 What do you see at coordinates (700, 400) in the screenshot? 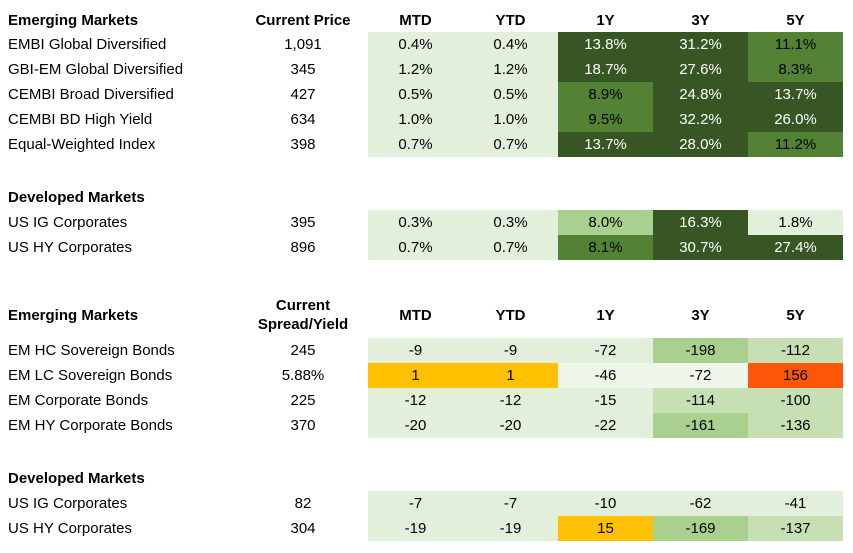
I see `heat-cell: -114` at bounding box center [700, 400].